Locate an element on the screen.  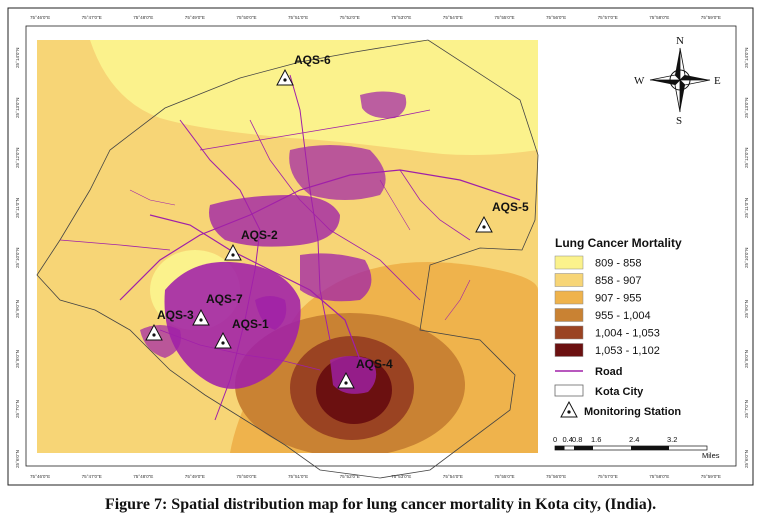
bottom-longitude-tick: 75°49'0"E is located at coordinates (195, 476).